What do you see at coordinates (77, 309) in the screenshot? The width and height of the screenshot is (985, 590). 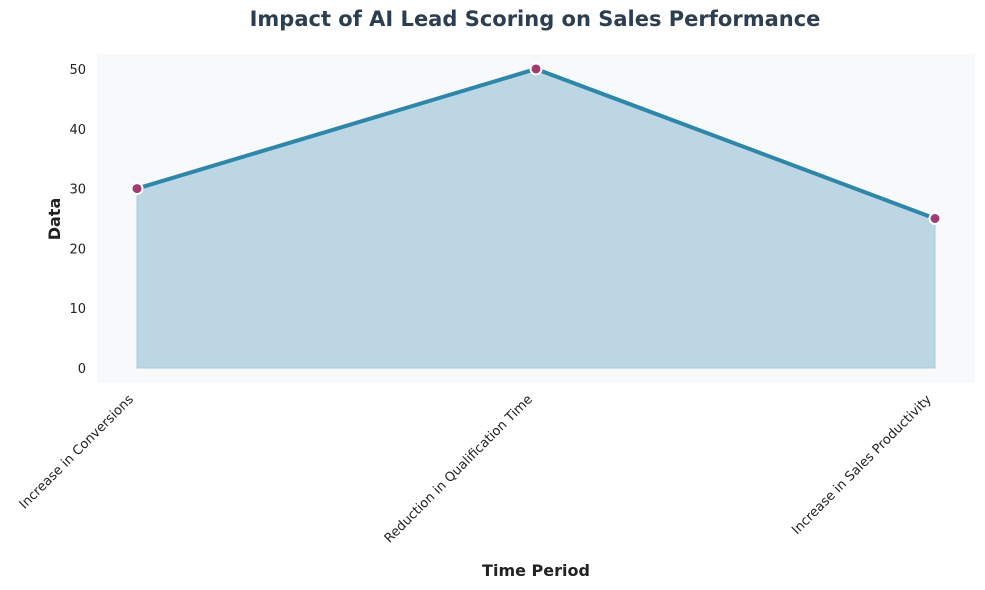 I see `y-tick-label: 10` at bounding box center [77, 309].